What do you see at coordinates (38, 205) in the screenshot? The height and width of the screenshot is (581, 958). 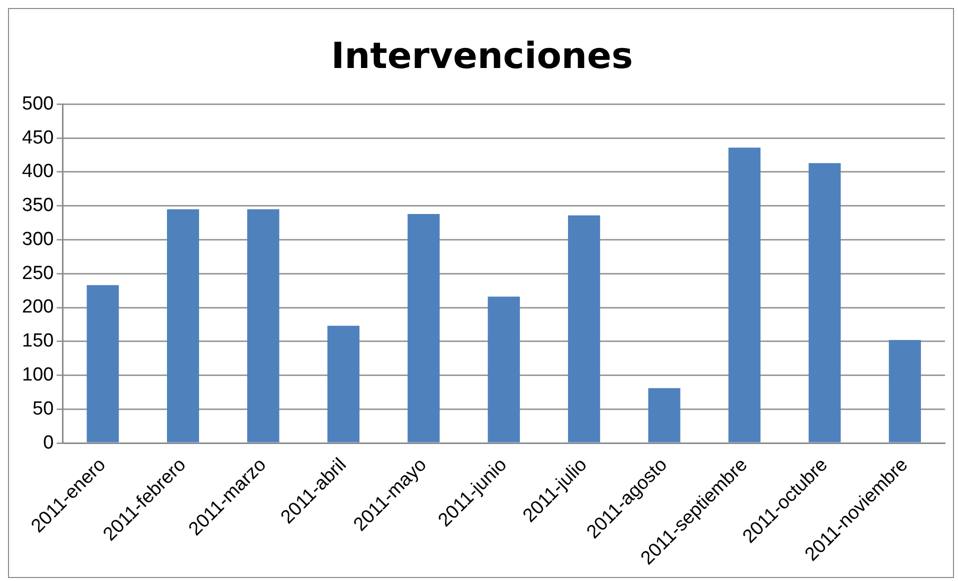 I see `y-tick-label: 350` at bounding box center [38, 205].